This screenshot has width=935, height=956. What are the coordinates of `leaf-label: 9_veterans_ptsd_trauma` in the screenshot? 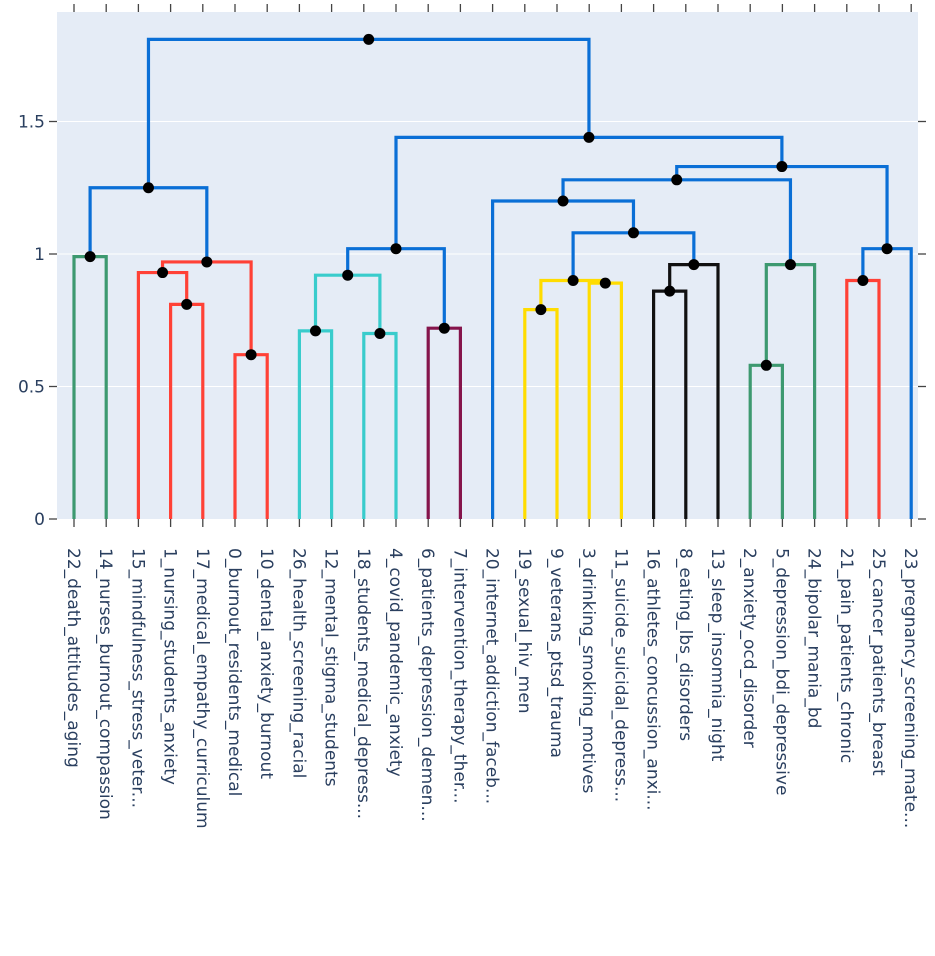 It's located at (556, 653).